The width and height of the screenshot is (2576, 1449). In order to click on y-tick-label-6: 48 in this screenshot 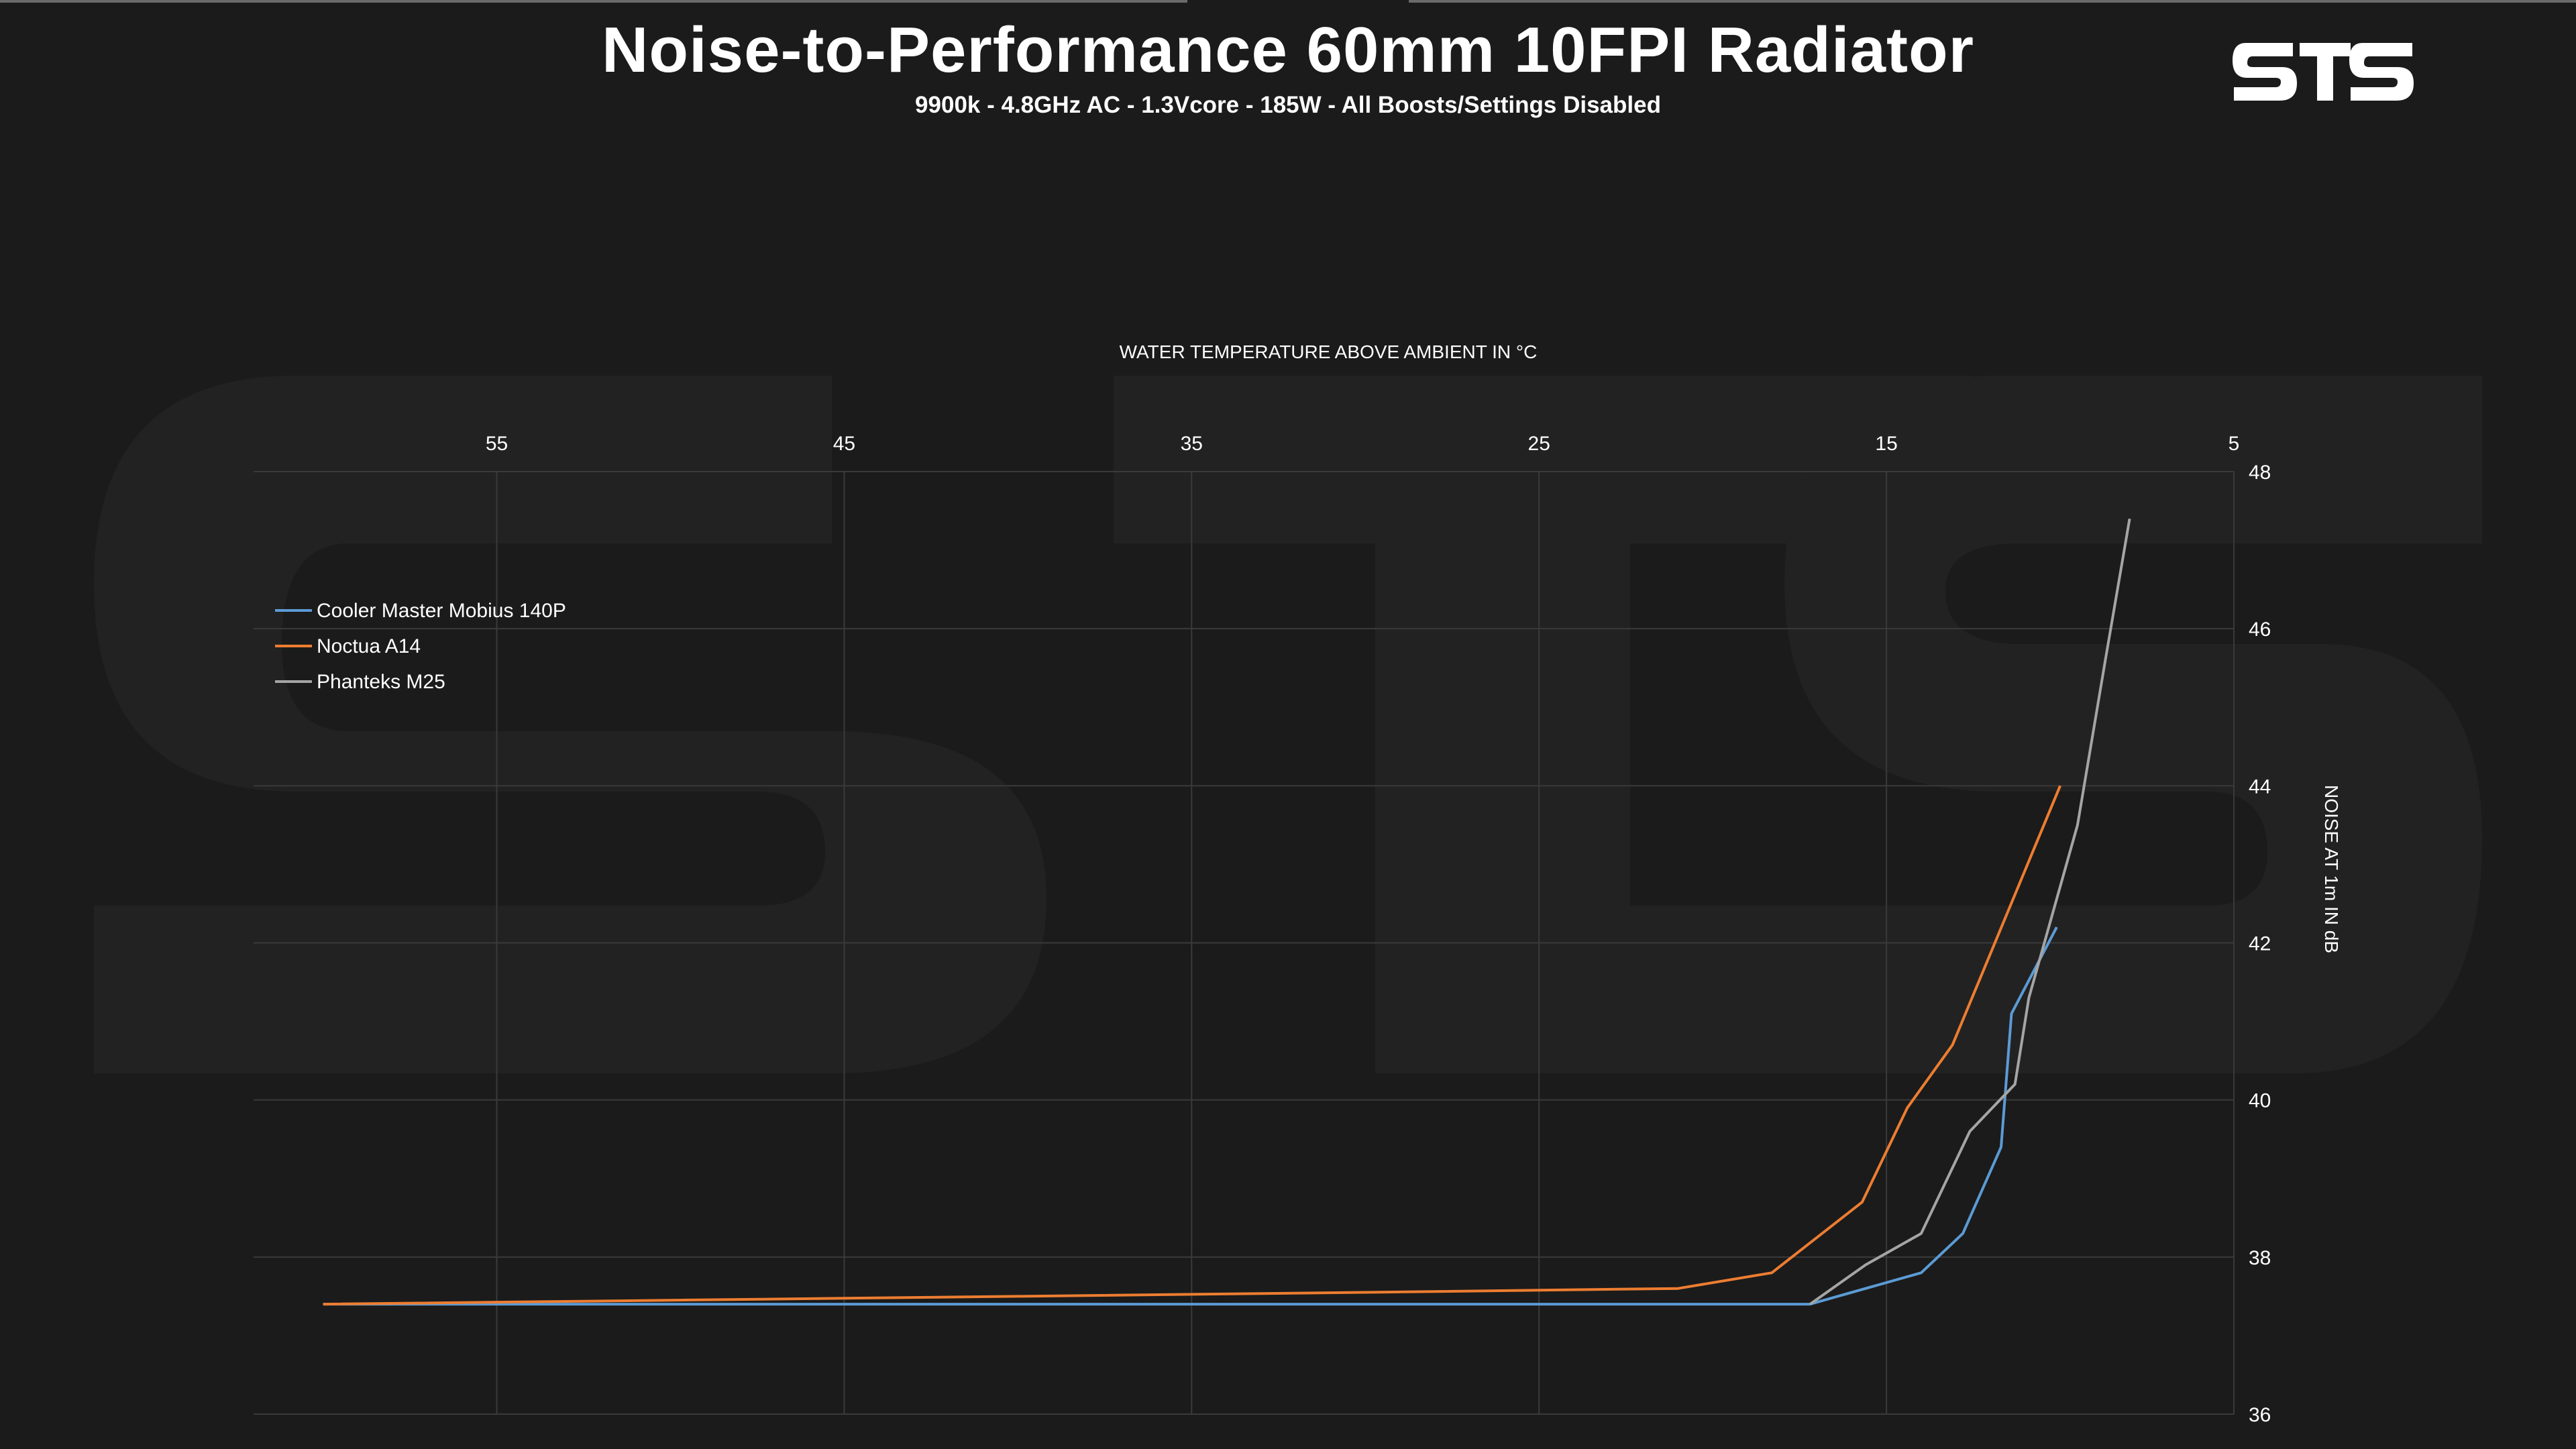, I will do `click(2260, 473)`.